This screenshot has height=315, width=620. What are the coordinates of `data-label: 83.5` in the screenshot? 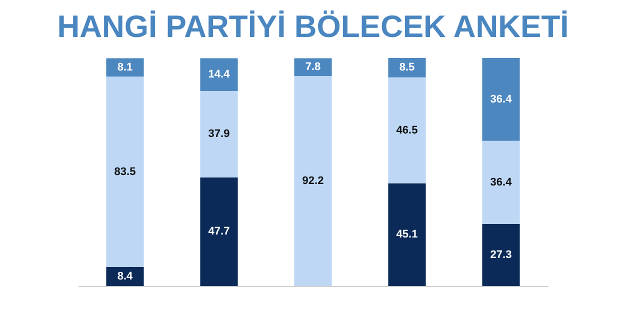 It's located at (125, 172).